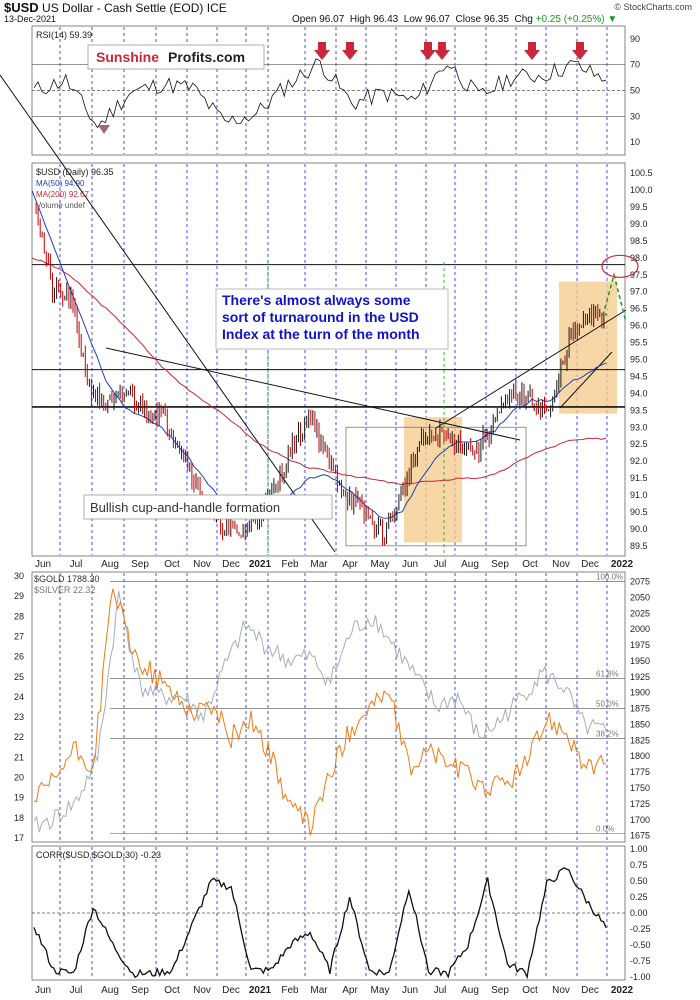  I want to click on rsi-legend: RSI(14) 59.39, so click(64, 35).